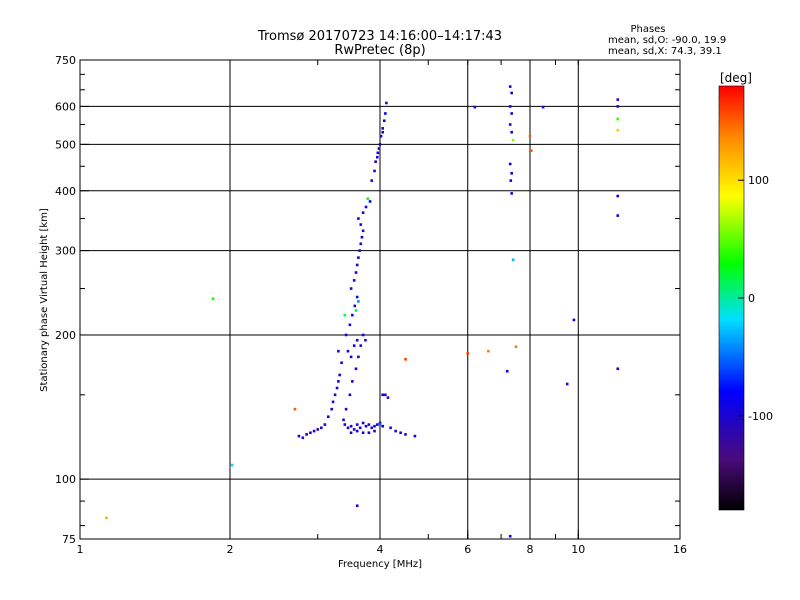 The width and height of the screenshot is (800, 600). I want to click on colorbar-tick-label: -100, so click(760, 416).